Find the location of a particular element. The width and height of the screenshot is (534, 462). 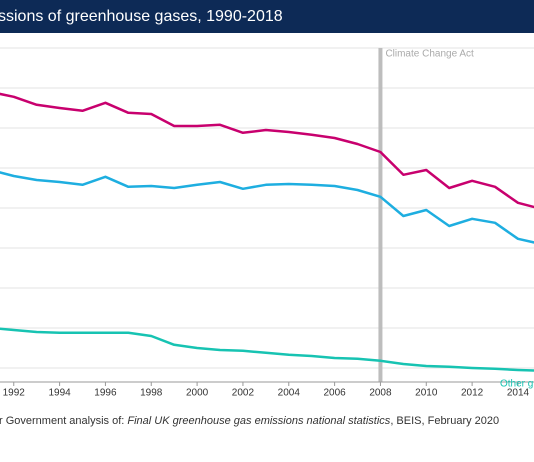

x-tick-label: 2000 is located at coordinates (197, 393).